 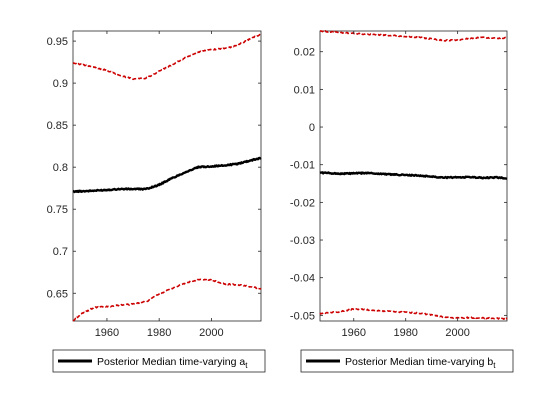 What do you see at coordinates (60, 168) in the screenshot?
I see `y-tick-label: 0.8` at bounding box center [60, 168].